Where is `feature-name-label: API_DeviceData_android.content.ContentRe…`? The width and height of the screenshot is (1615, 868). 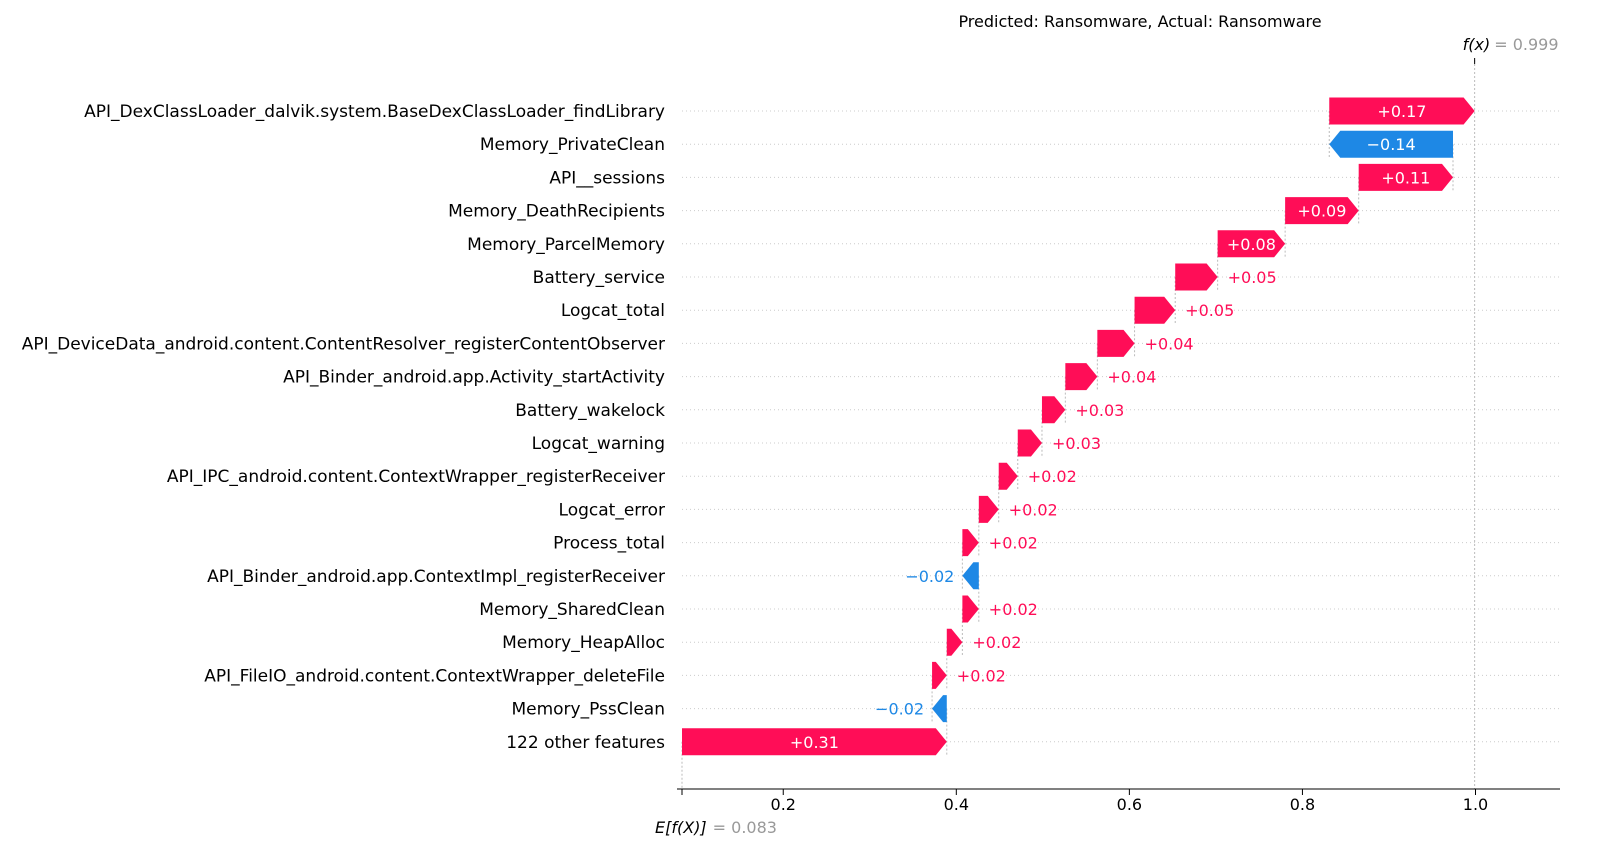
feature-name-label: API_DeviceData_android.content.ContentRe… is located at coordinates (343, 344).